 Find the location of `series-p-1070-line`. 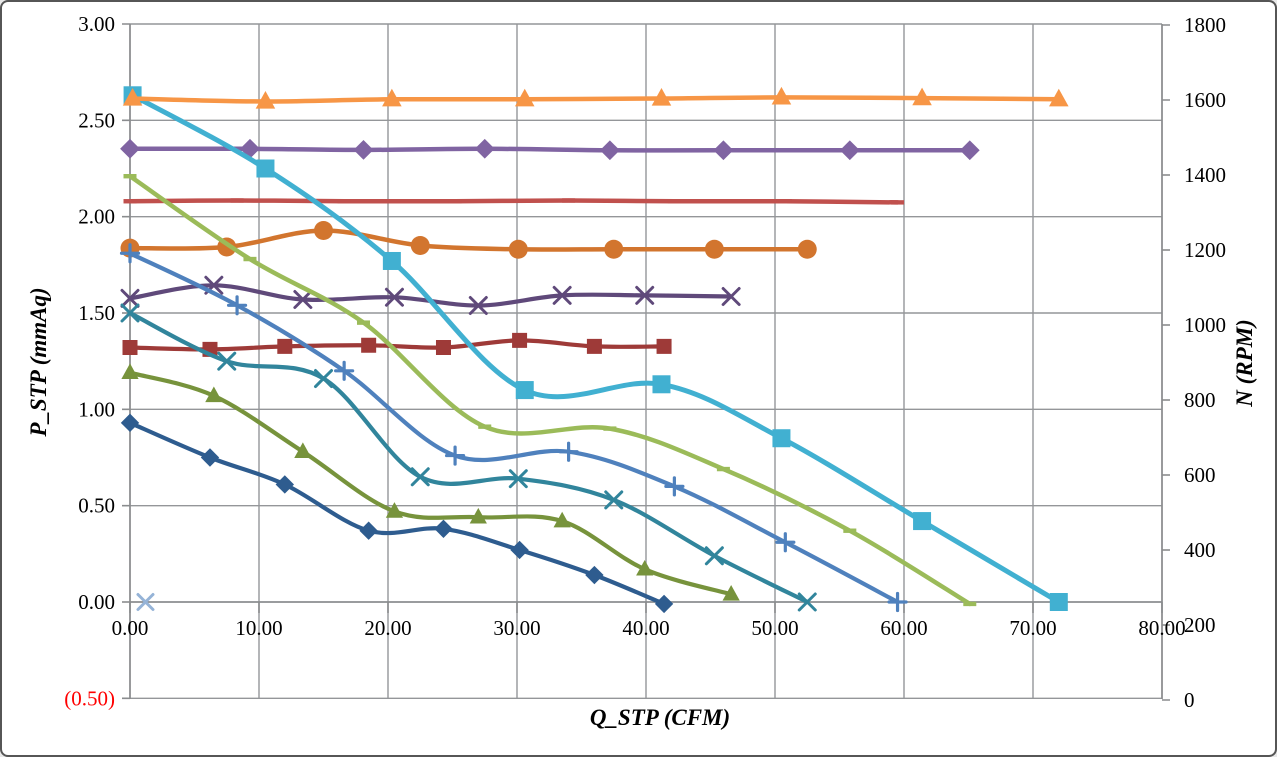

series-p-1070-line is located at coordinates (430, 483).